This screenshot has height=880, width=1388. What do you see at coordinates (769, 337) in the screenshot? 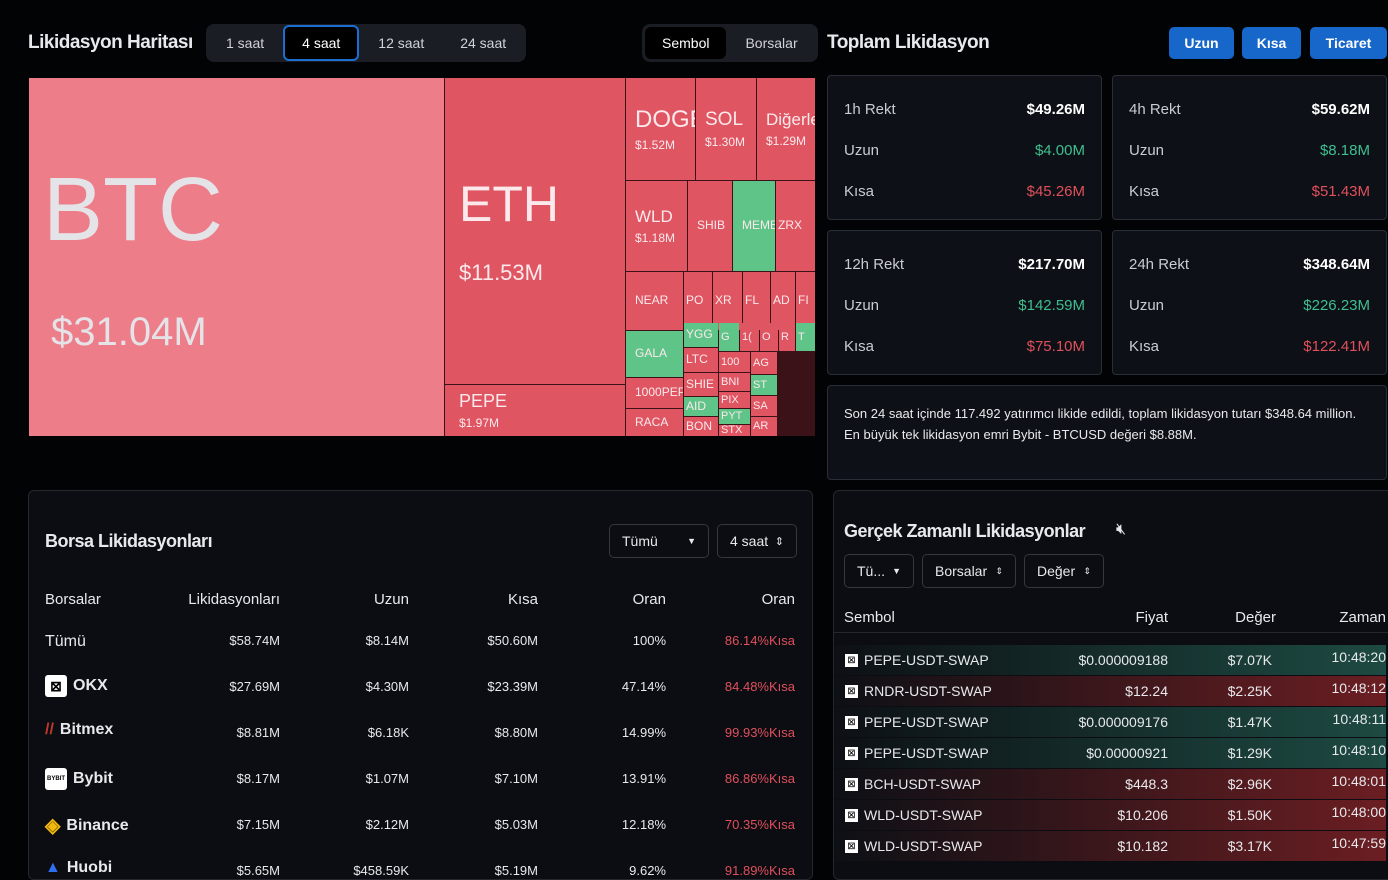
I see `treemap-cell: O` at bounding box center [769, 337].